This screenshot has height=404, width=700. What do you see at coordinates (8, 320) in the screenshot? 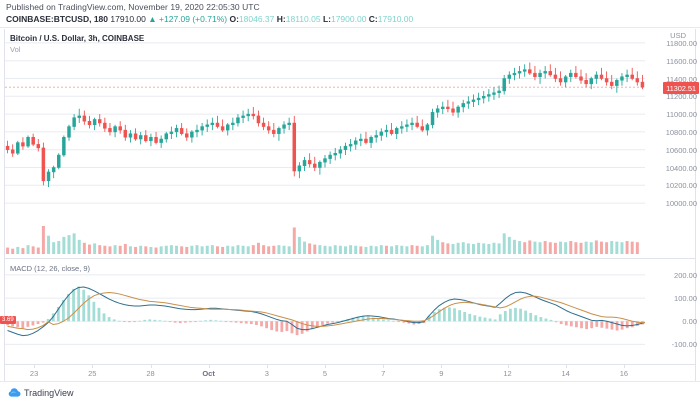
I see `macd-current-value-tag: 3.69` at bounding box center [8, 320].